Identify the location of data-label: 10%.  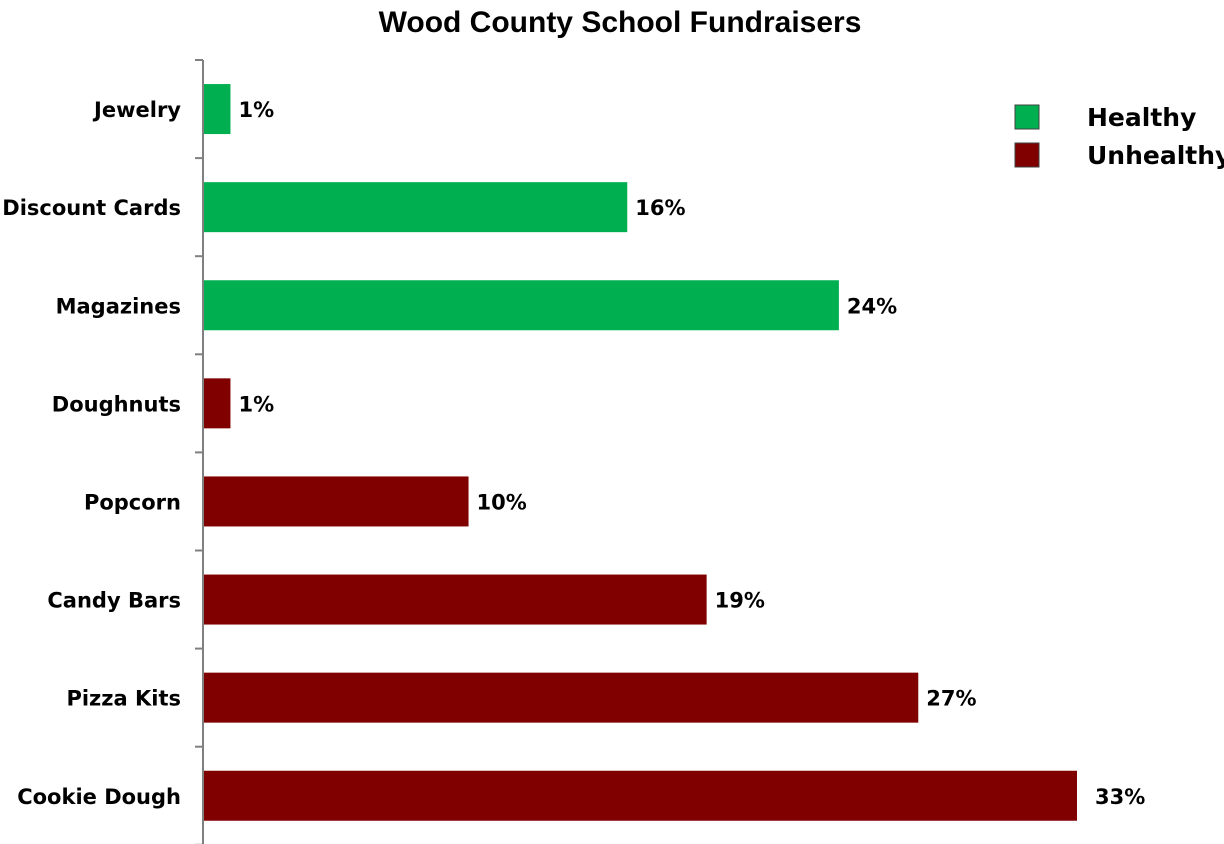
(502, 502).